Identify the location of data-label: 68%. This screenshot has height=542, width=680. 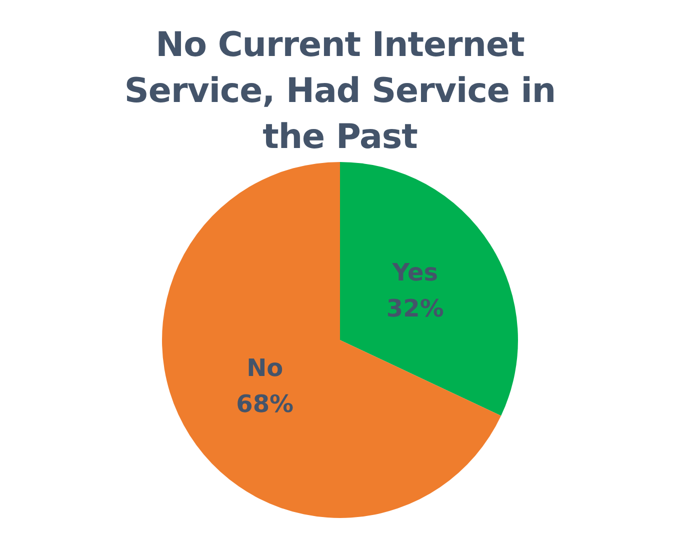
(265, 404).